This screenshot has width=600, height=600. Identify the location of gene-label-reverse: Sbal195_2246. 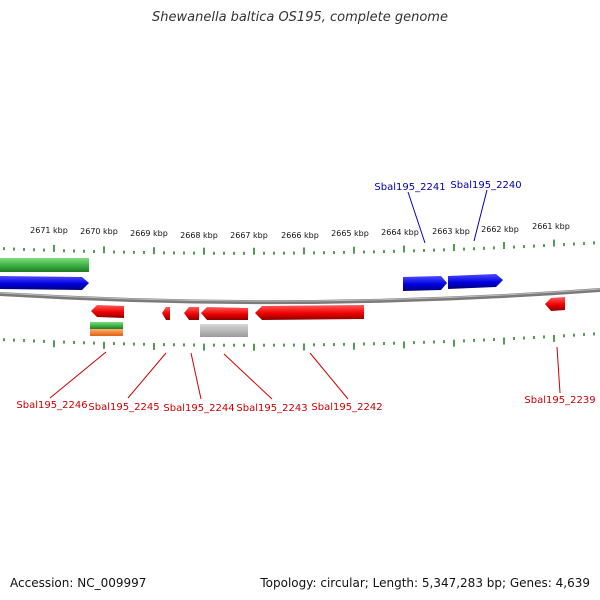
(51, 405).